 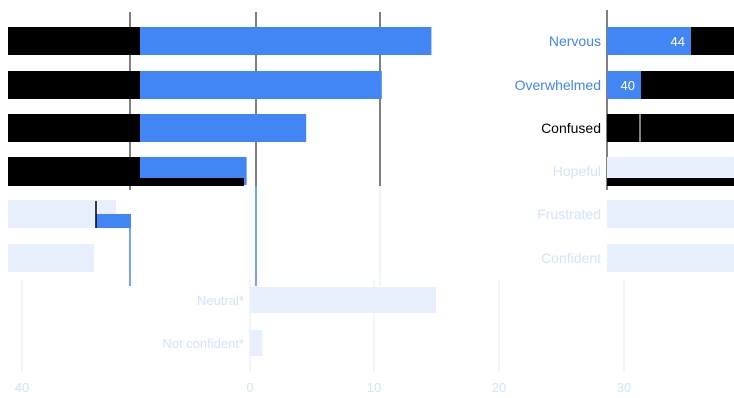 What do you see at coordinates (558, 85) in the screenshot?
I see `category-label-right-1: Overwhelmed` at bounding box center [558, 85].